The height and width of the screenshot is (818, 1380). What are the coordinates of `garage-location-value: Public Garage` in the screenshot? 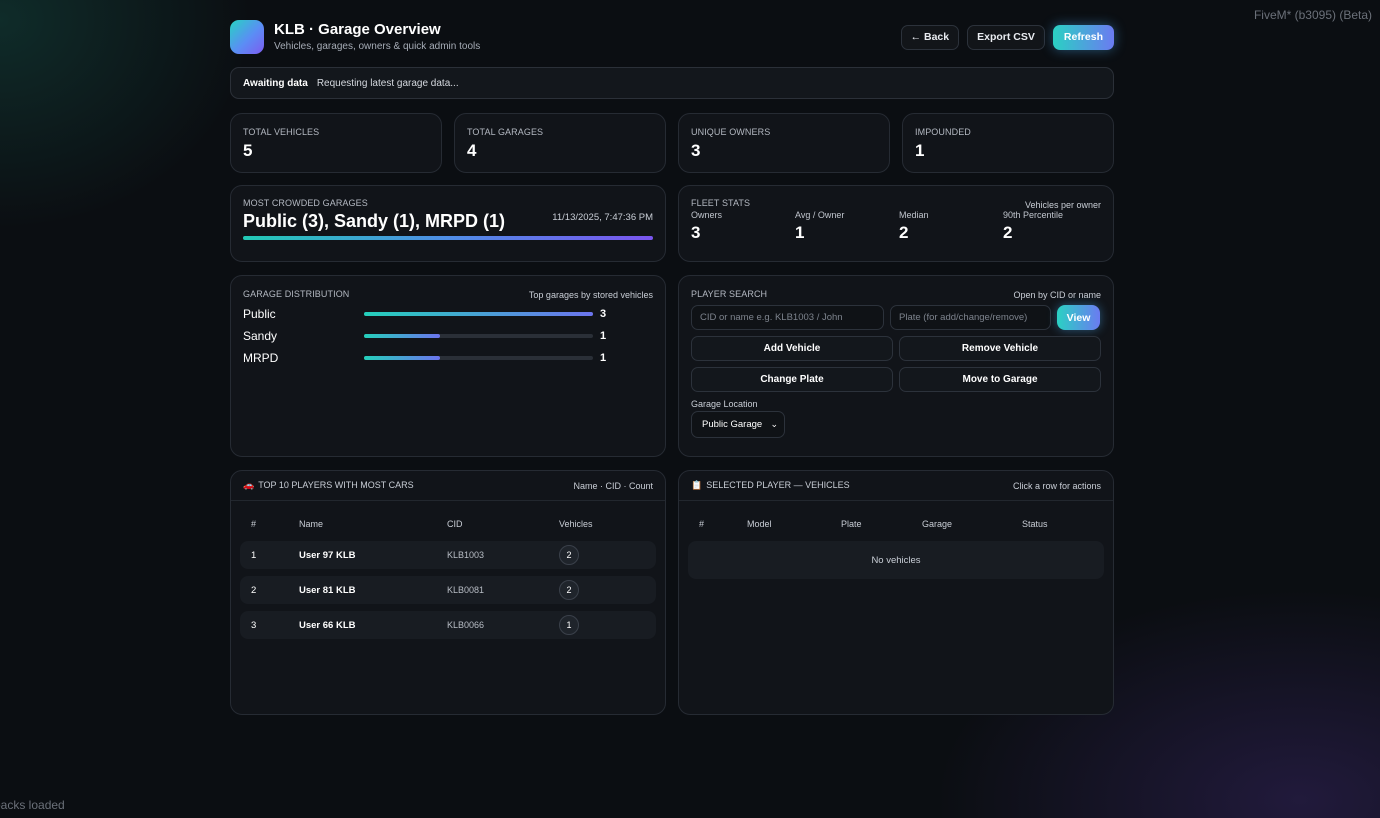 It's located at (732, 424).